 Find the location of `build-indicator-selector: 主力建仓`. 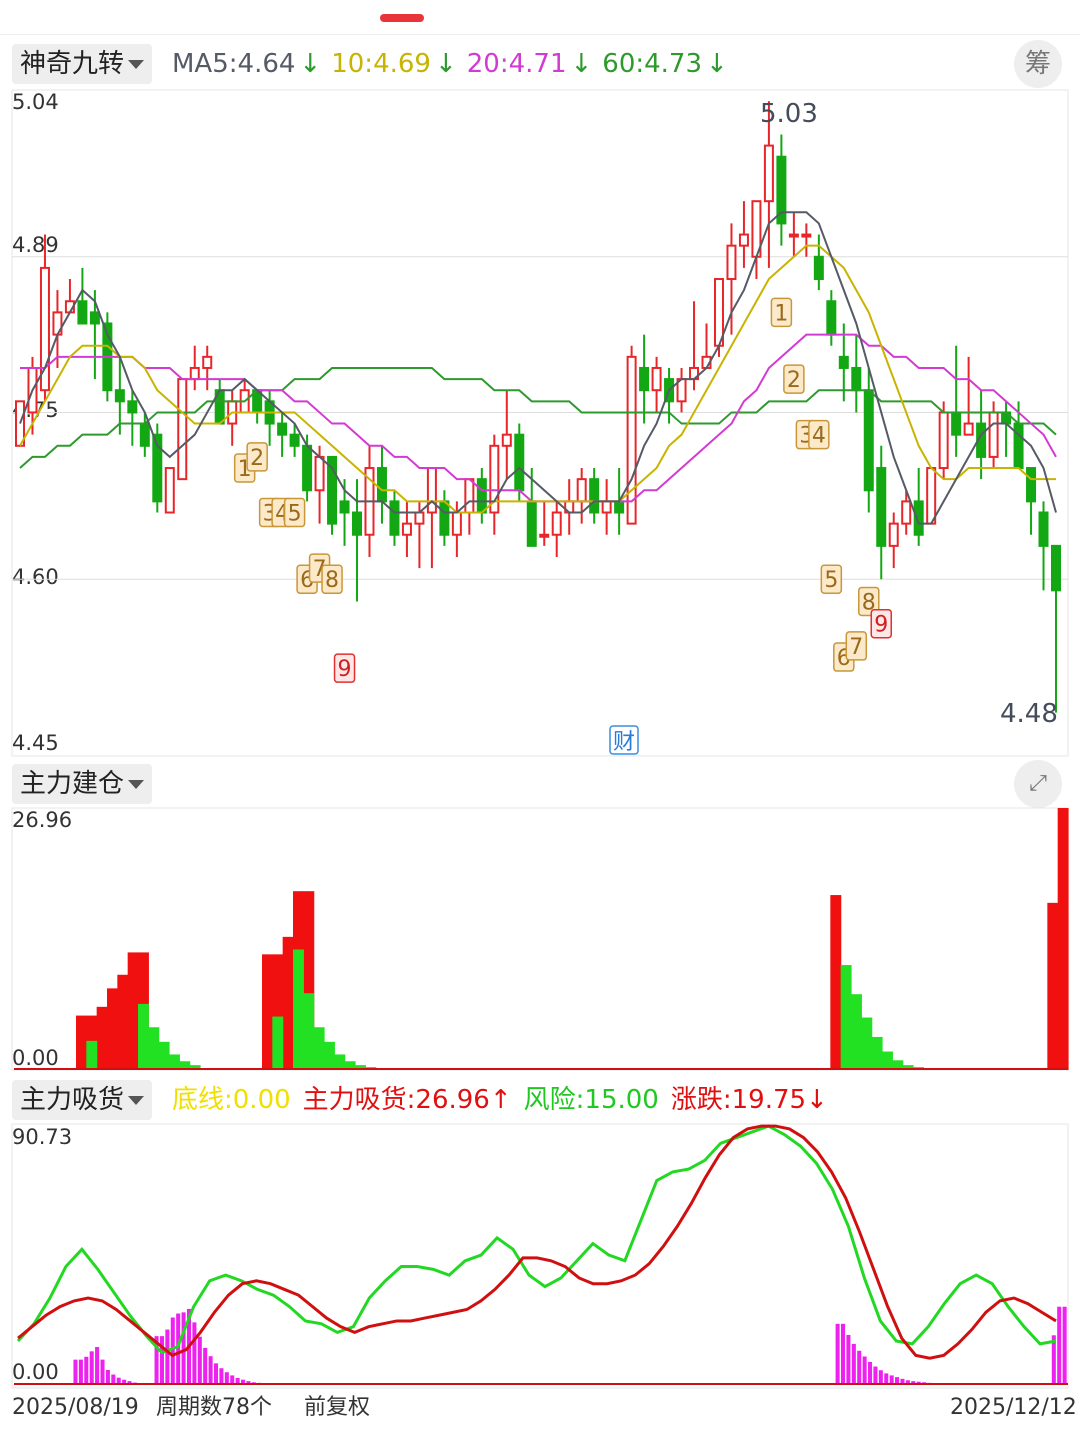

build-indicator-selector: 主力建仓 is located at coordinates (82, 784).